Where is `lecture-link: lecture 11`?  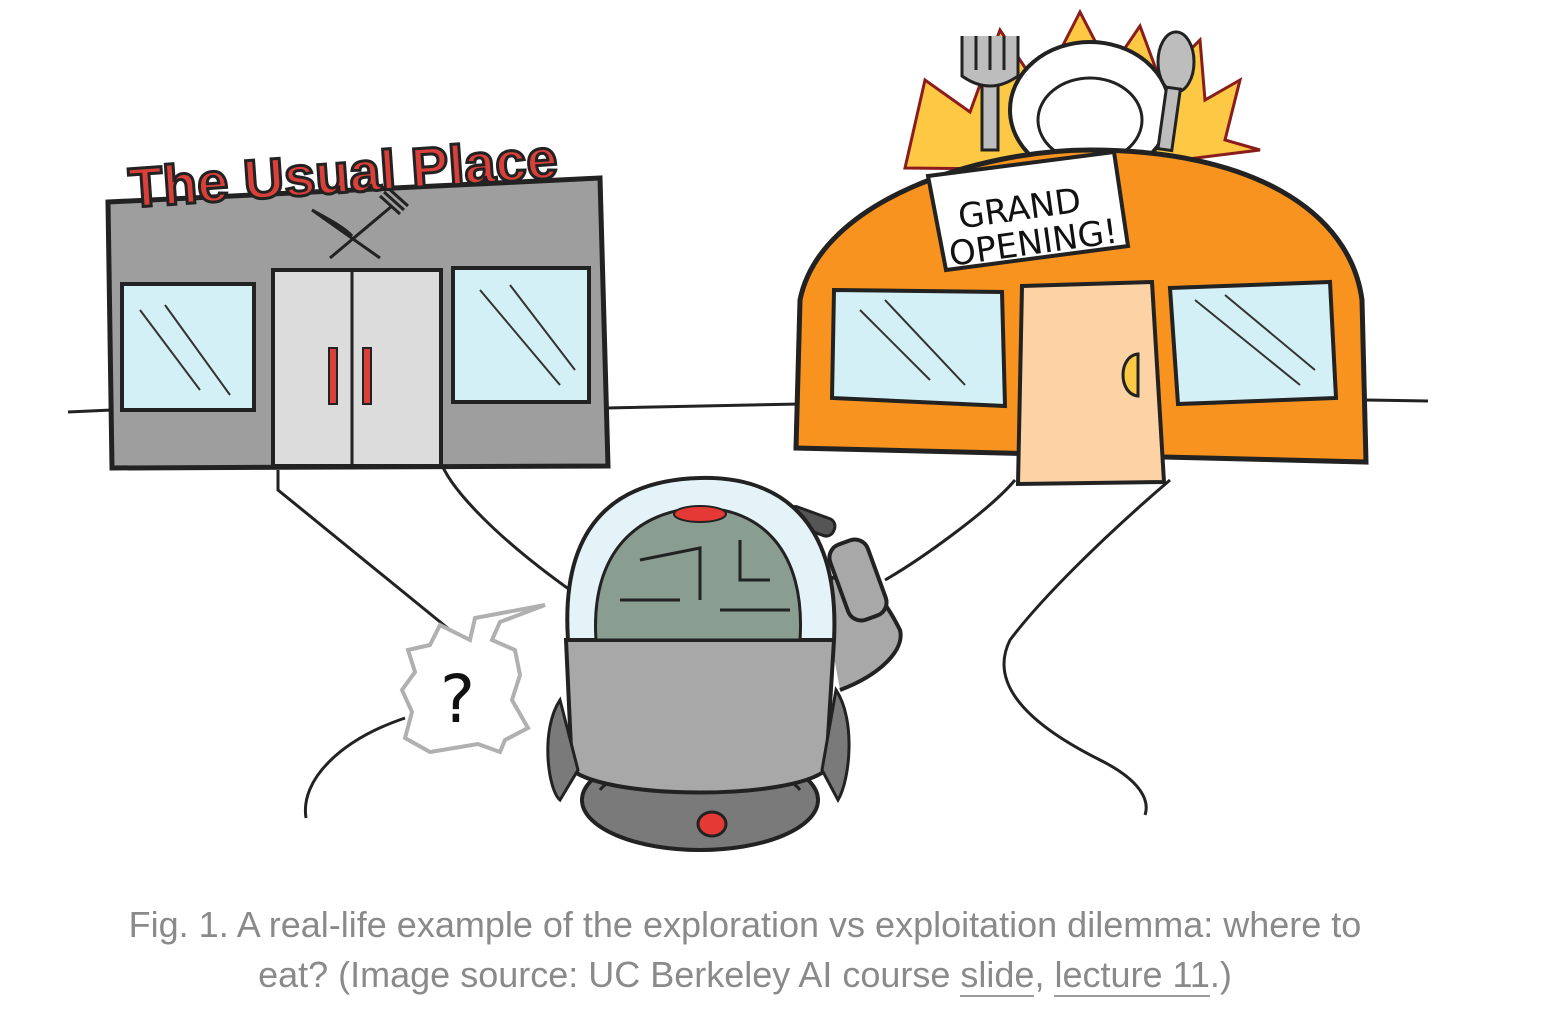
lecture-link: lecture 11 is located at coordinates (1132, 975).